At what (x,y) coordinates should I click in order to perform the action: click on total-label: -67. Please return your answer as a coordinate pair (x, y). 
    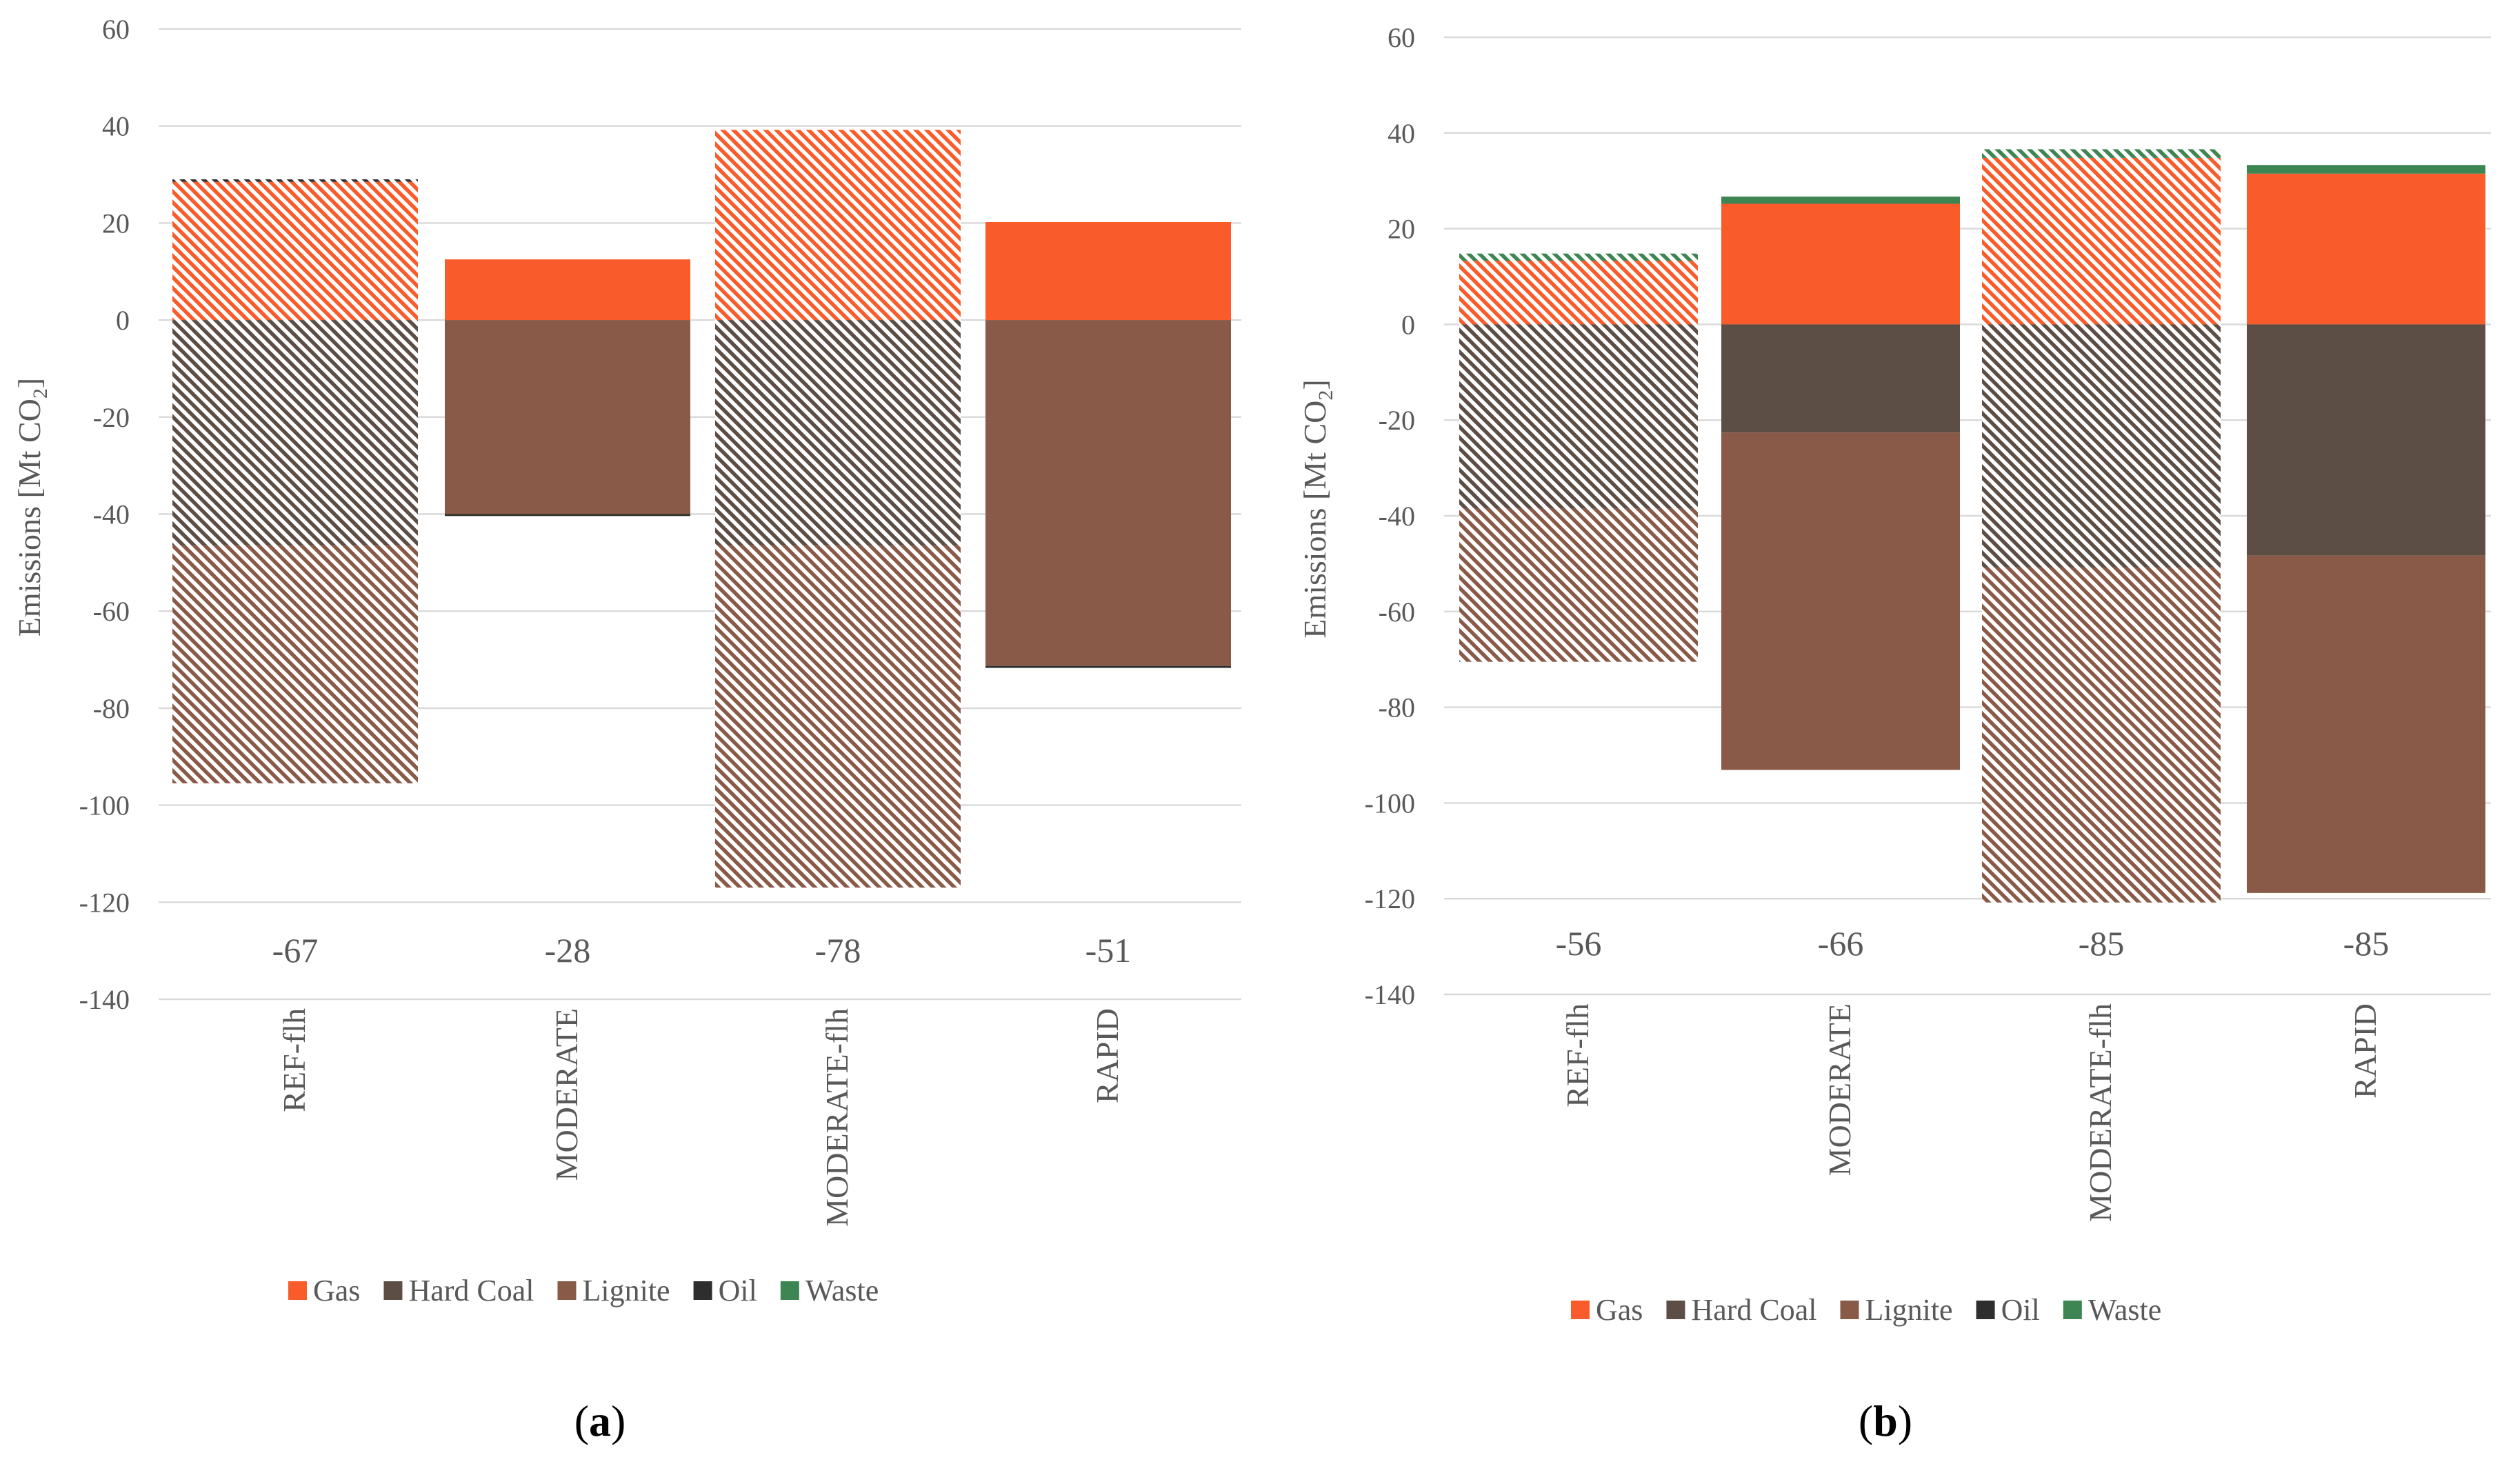
    Looking at the image, I should click on (295, 950).